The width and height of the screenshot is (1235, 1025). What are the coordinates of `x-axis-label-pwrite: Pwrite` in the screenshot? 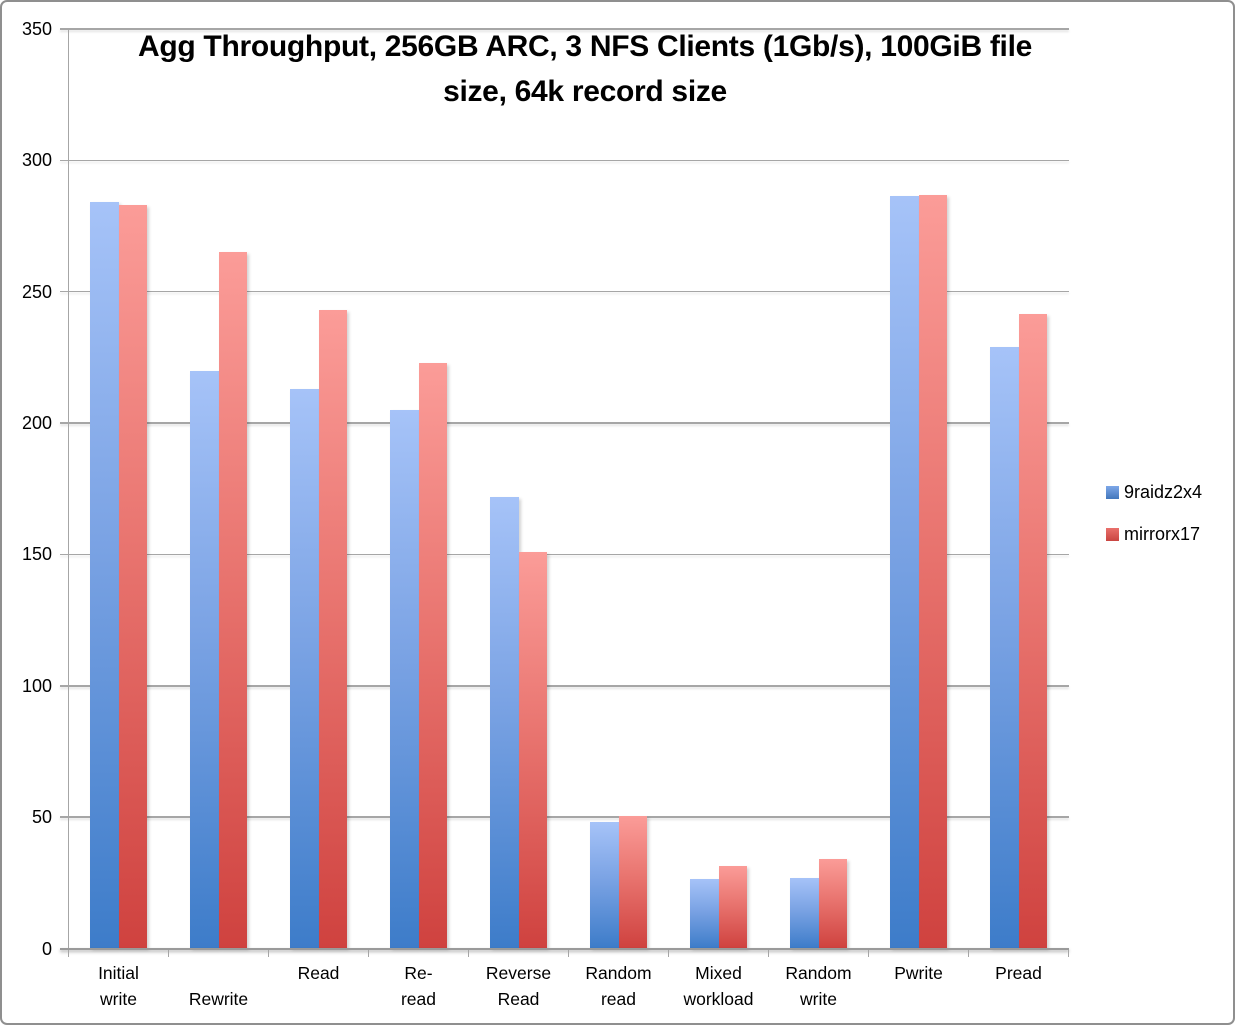 It's located at (918, 973).